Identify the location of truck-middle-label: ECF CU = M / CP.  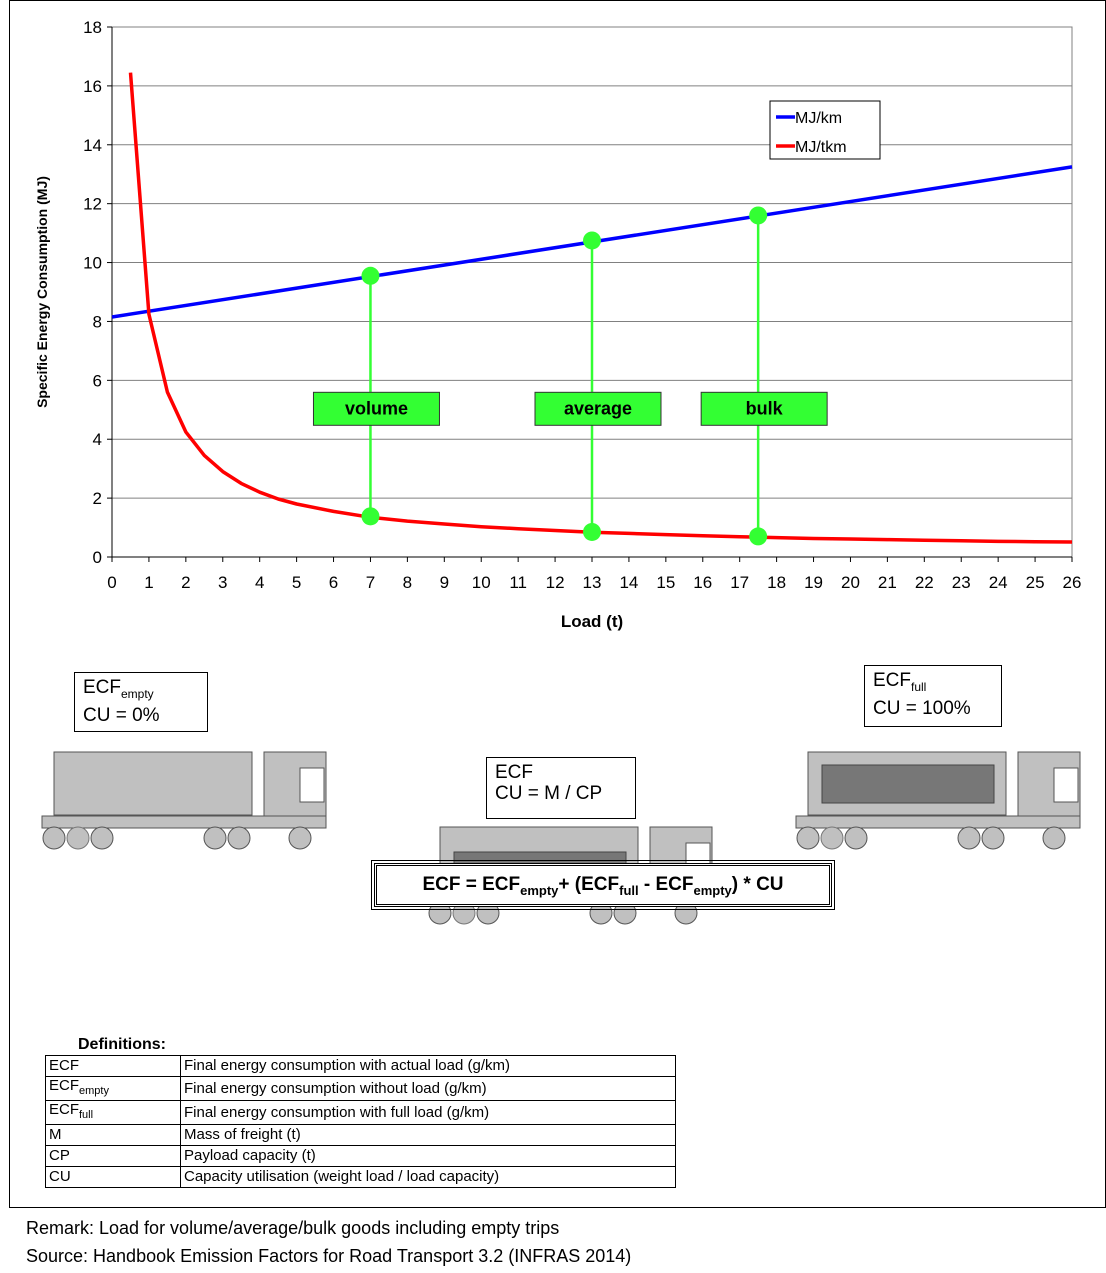
(561, 788).